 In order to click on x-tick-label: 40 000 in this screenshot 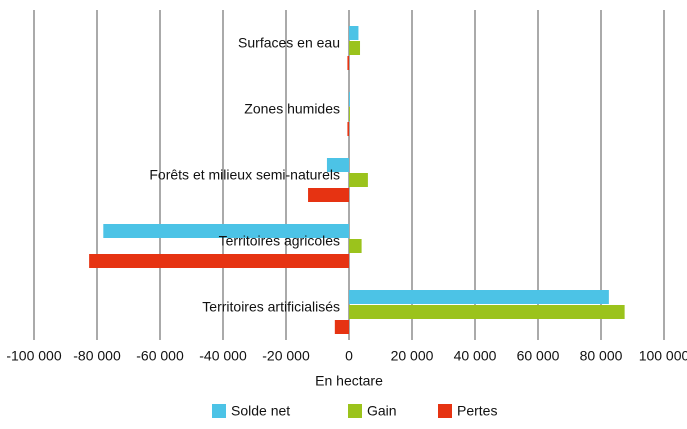, I will do `click(475, 356)`.